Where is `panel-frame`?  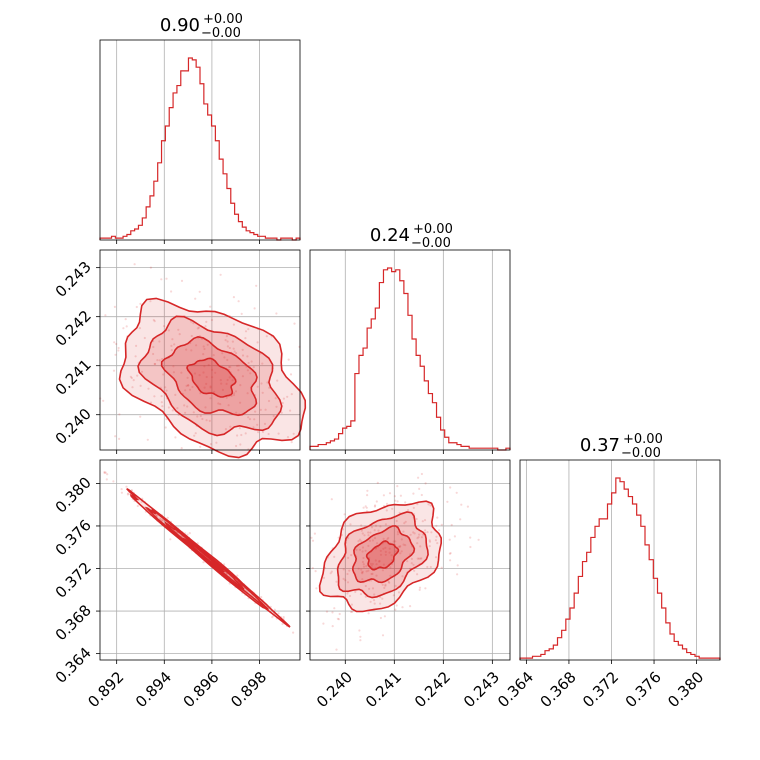
panel-frame is located at coordinates (200, 350).